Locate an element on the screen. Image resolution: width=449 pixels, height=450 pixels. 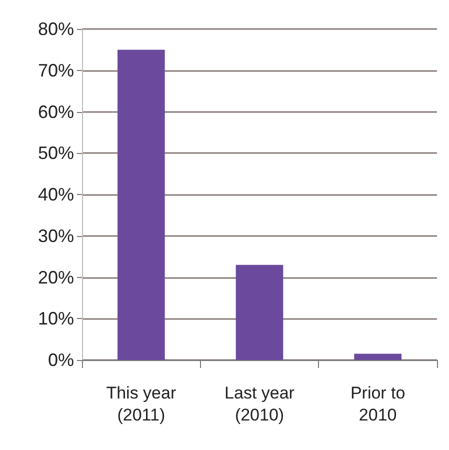
x-tick-label: This year (2011) is located at coordinates (141, 404).